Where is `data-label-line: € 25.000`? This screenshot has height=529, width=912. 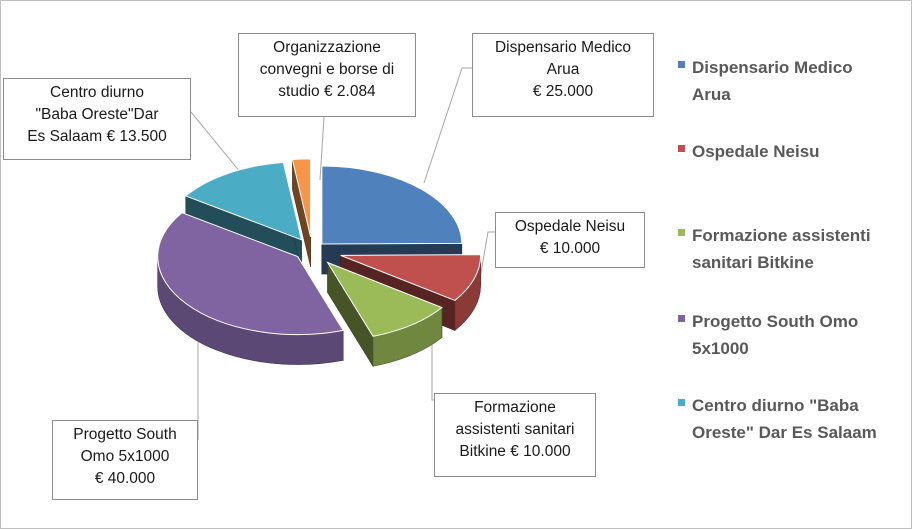 data-label-line: € 25.000 is located at coordinates (563, 91).